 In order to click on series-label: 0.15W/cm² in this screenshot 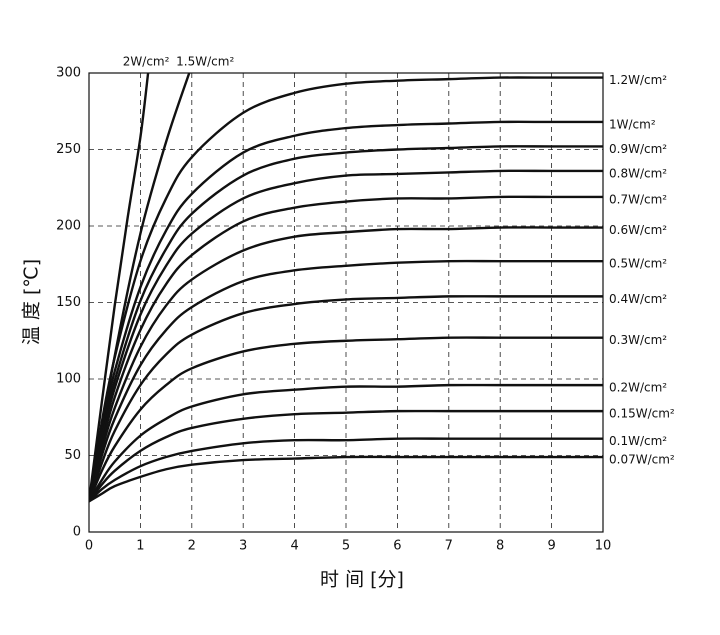, I will do `click(642, 414)`.